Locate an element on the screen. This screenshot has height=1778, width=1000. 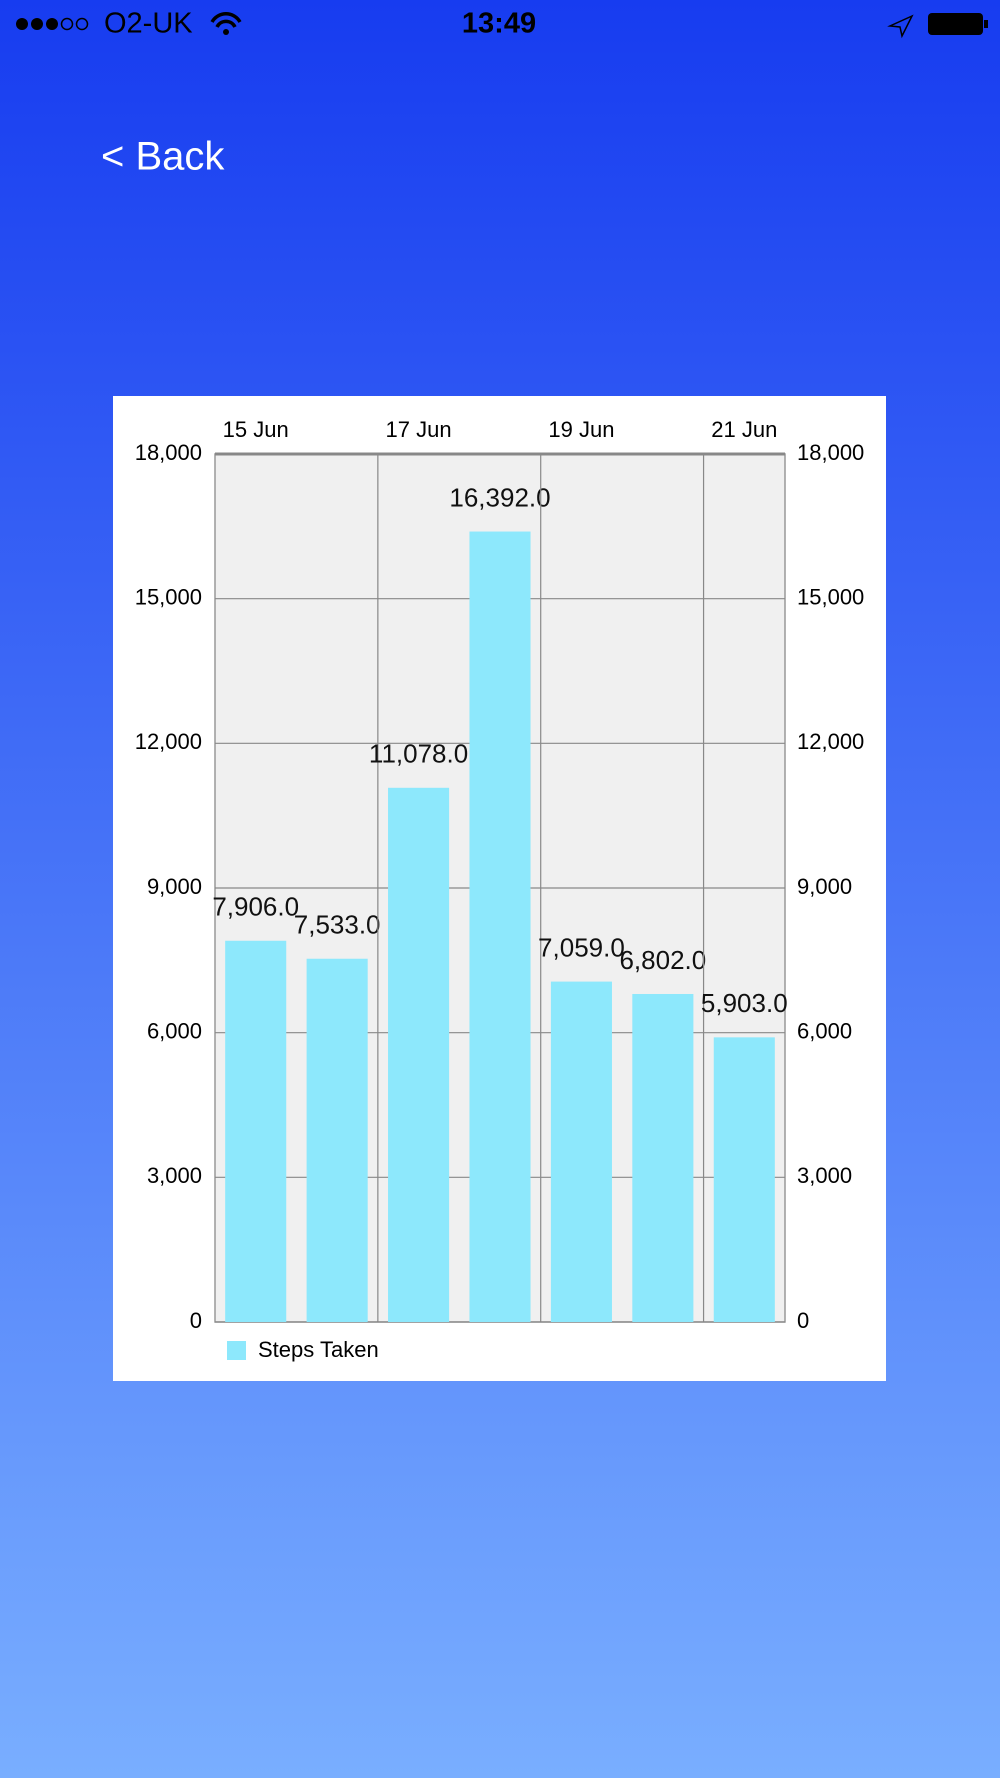
y2-tick-label: 0 is located at coordinates (803, 1320).